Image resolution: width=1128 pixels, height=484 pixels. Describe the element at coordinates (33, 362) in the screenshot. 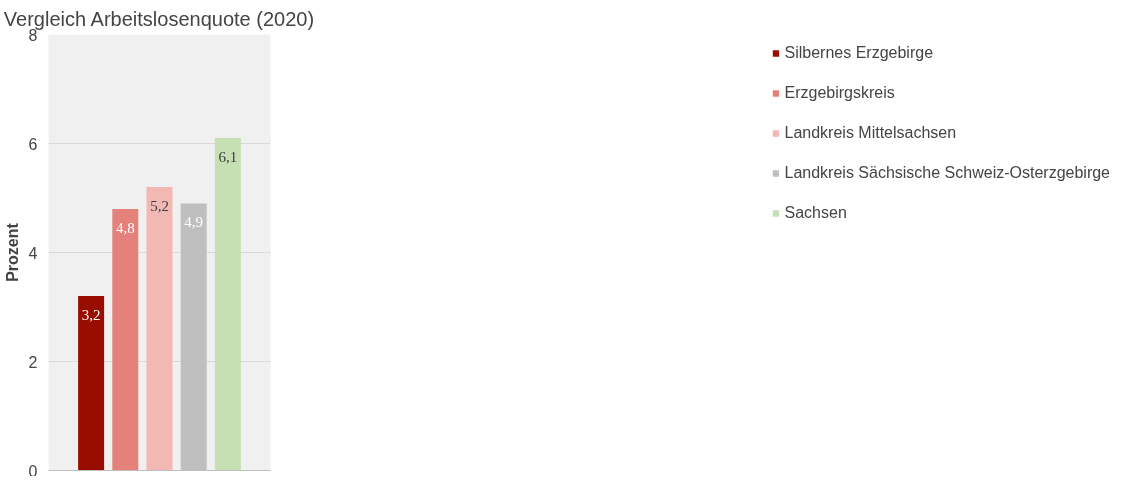

I see `y-tick-label: 2` at that location.